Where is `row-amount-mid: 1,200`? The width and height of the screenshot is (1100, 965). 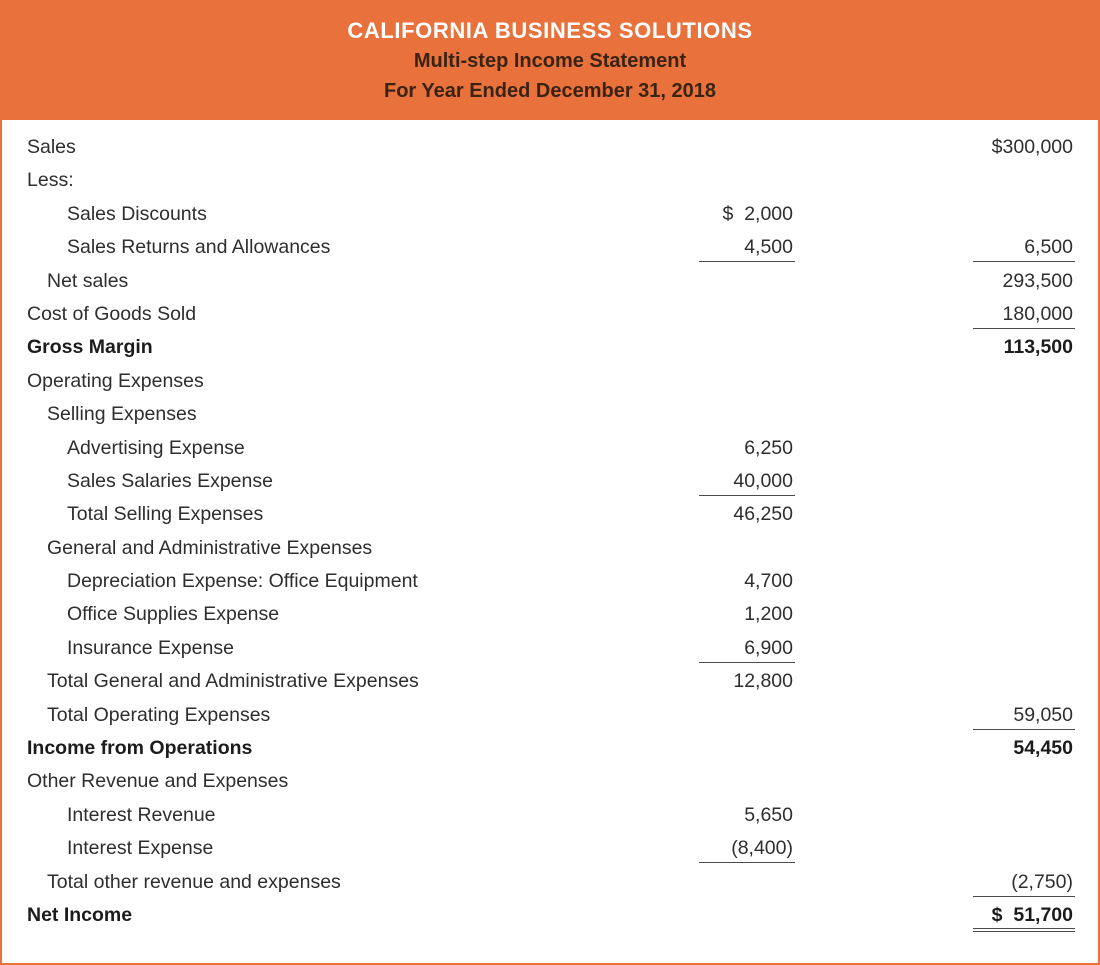 row-amount-mid: 1,200 is located at coordinates (740, 615).